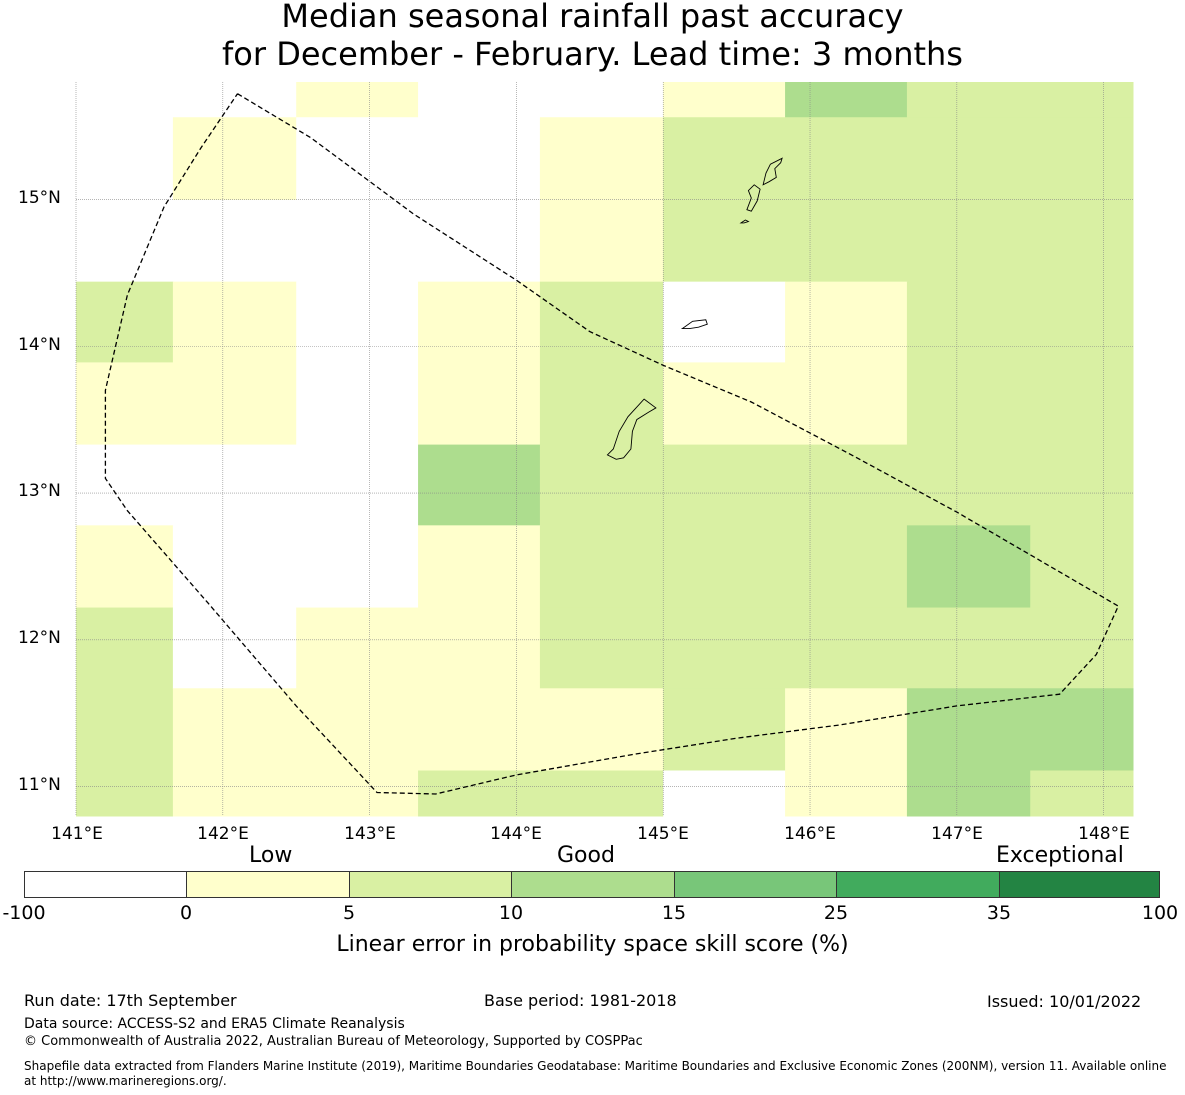 This screenshot has height=1095, width=1185. Describe the element at coordinates (810, 834) in the screenshot. I see `lon-label-146e: 146°E` at that location.